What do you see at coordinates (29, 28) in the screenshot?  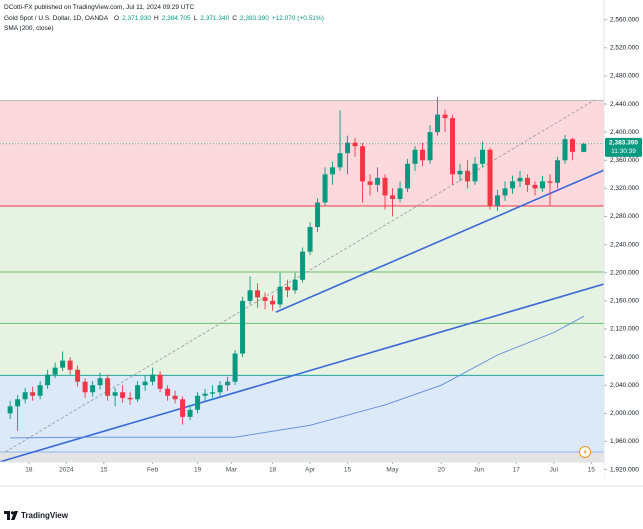 I see `indicator-name: SMA (200, close)` at bounding box center [29, 28].